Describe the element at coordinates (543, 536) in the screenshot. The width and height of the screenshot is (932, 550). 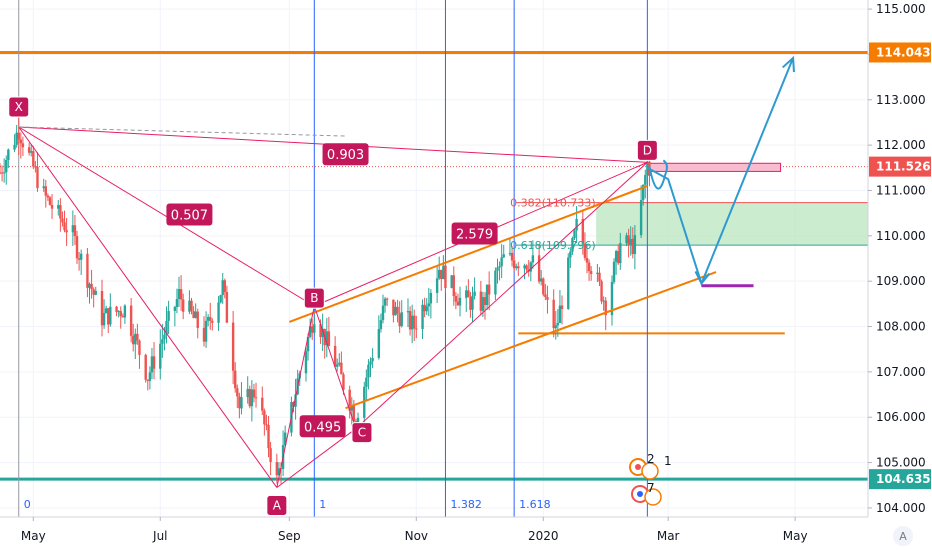
I see `time-tick-label: 2020` at that location.